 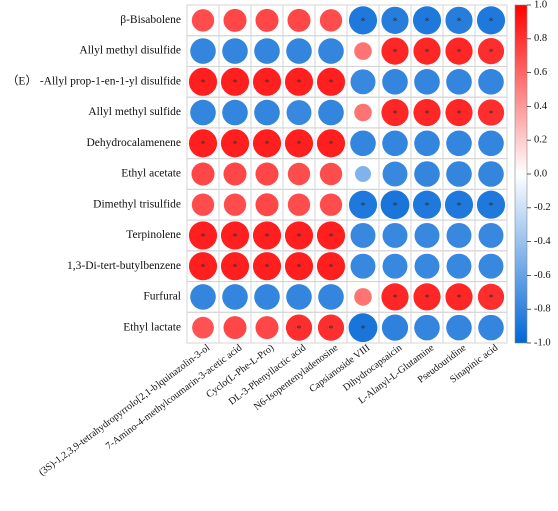 What do you see at coordinates (542, 241) in the screenshot?
I see `colorbar-tick-label: -0.4` at bounding box center [542, 241].